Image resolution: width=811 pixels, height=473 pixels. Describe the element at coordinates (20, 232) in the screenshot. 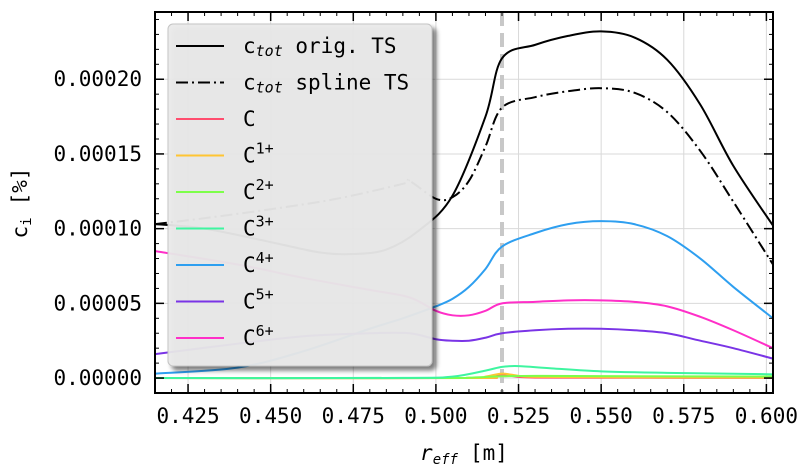

I see `y-axis-label-main: c` at that location.